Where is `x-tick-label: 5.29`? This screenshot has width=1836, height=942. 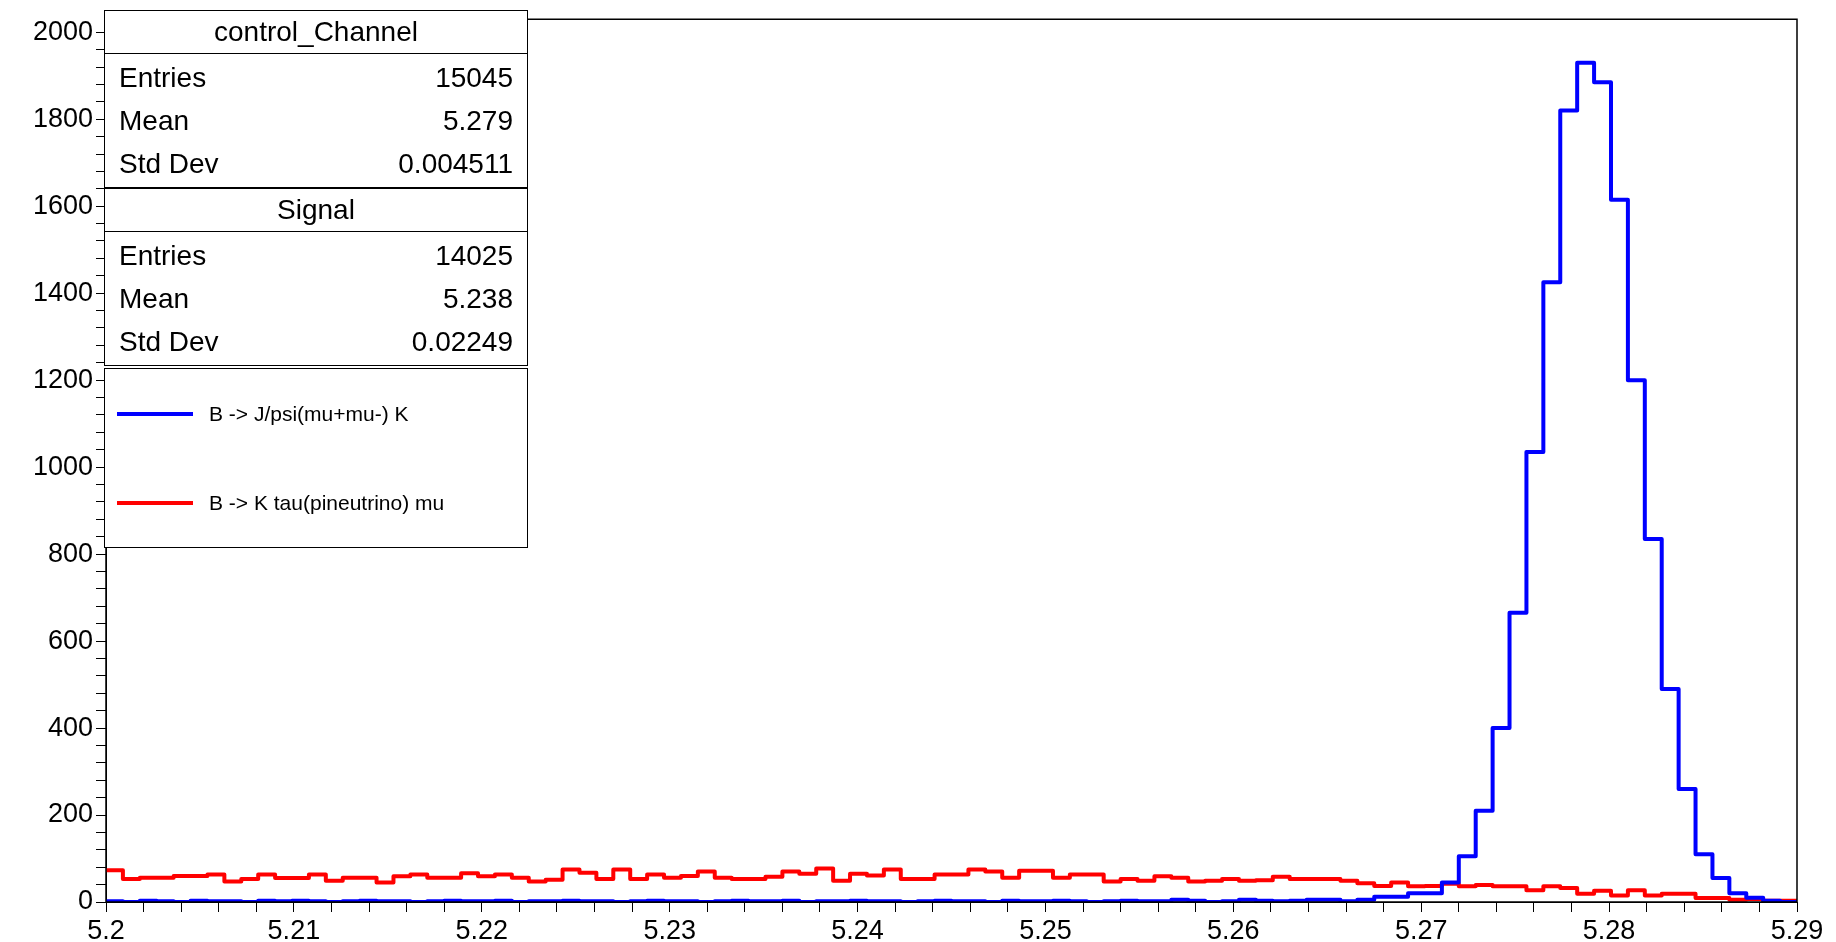
x-tick-label: 5.29 is located at coordinates (1797, 928).